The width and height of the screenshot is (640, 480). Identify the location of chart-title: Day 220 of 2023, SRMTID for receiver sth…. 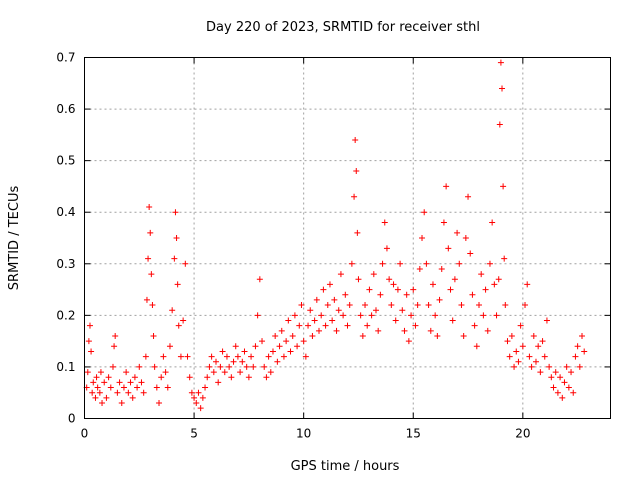
(343, 27).